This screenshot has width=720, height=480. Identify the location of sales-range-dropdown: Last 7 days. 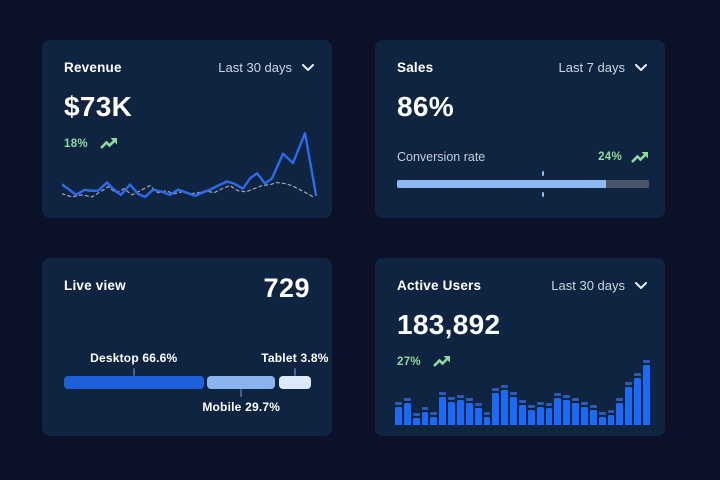
(602, 67).